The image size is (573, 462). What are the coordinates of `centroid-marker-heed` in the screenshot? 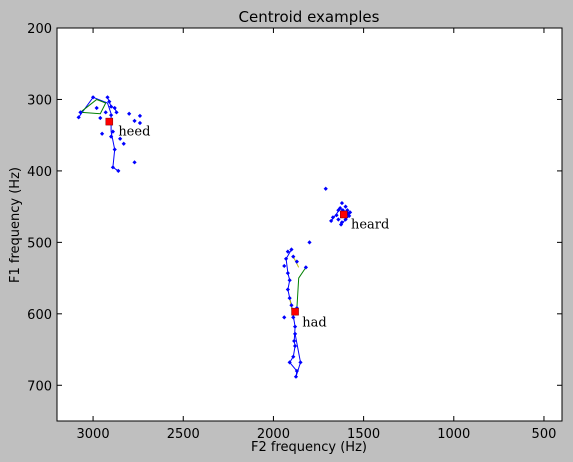 It's located at (109, 121).